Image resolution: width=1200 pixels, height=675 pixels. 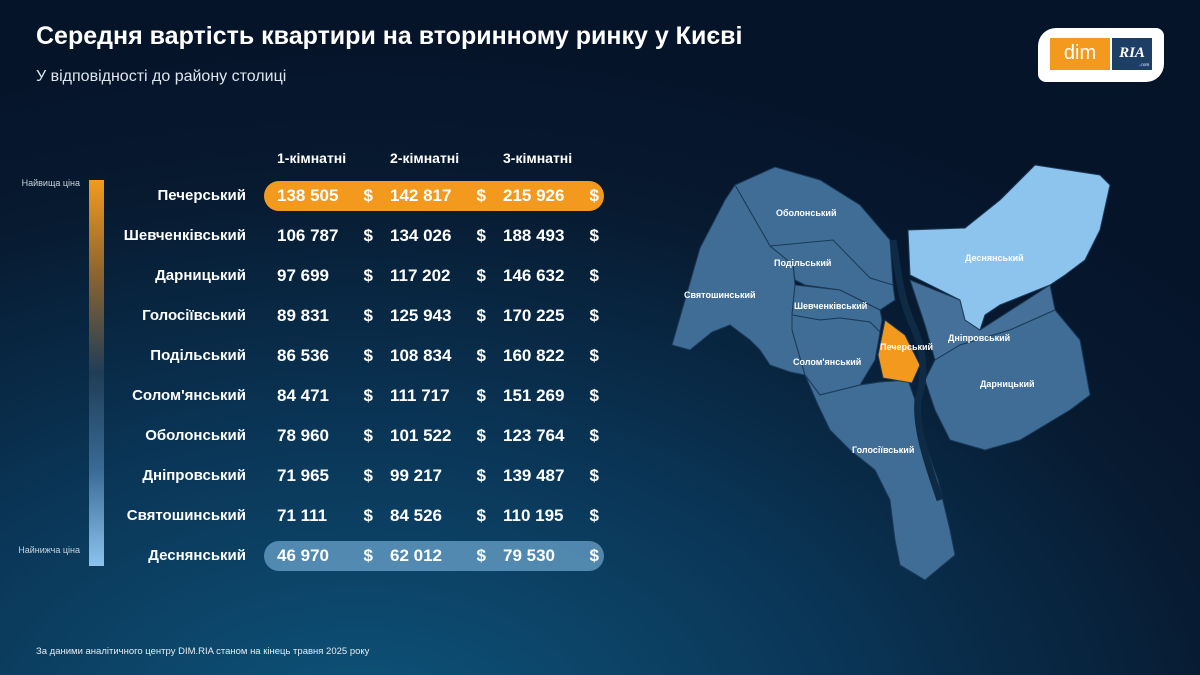 What do you see at coordinates (161, 76) in the screenshot?
I see `page-subtitle: У відповідності до району столиці` at bounding box center [161, 76].